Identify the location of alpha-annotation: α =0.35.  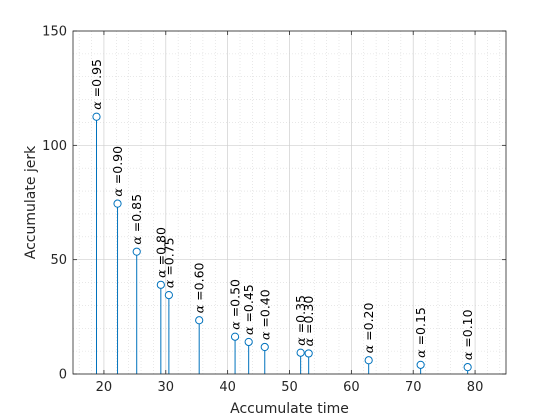
(300, 320).